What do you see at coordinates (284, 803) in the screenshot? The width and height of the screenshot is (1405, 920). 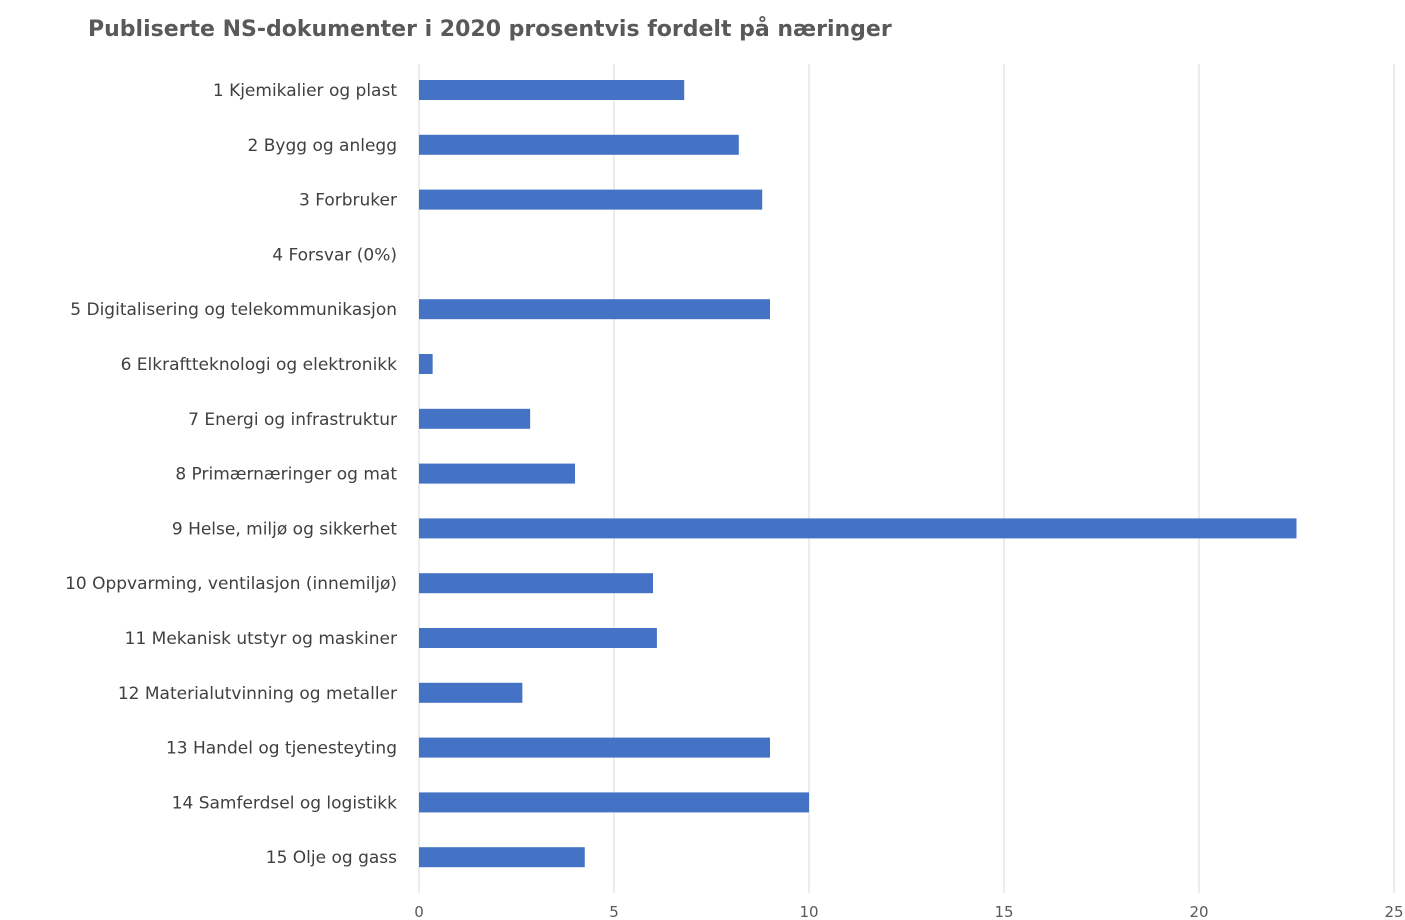 I see `category-label: 14 Samferdsel og logistikk` at bounding box center [284, 803].